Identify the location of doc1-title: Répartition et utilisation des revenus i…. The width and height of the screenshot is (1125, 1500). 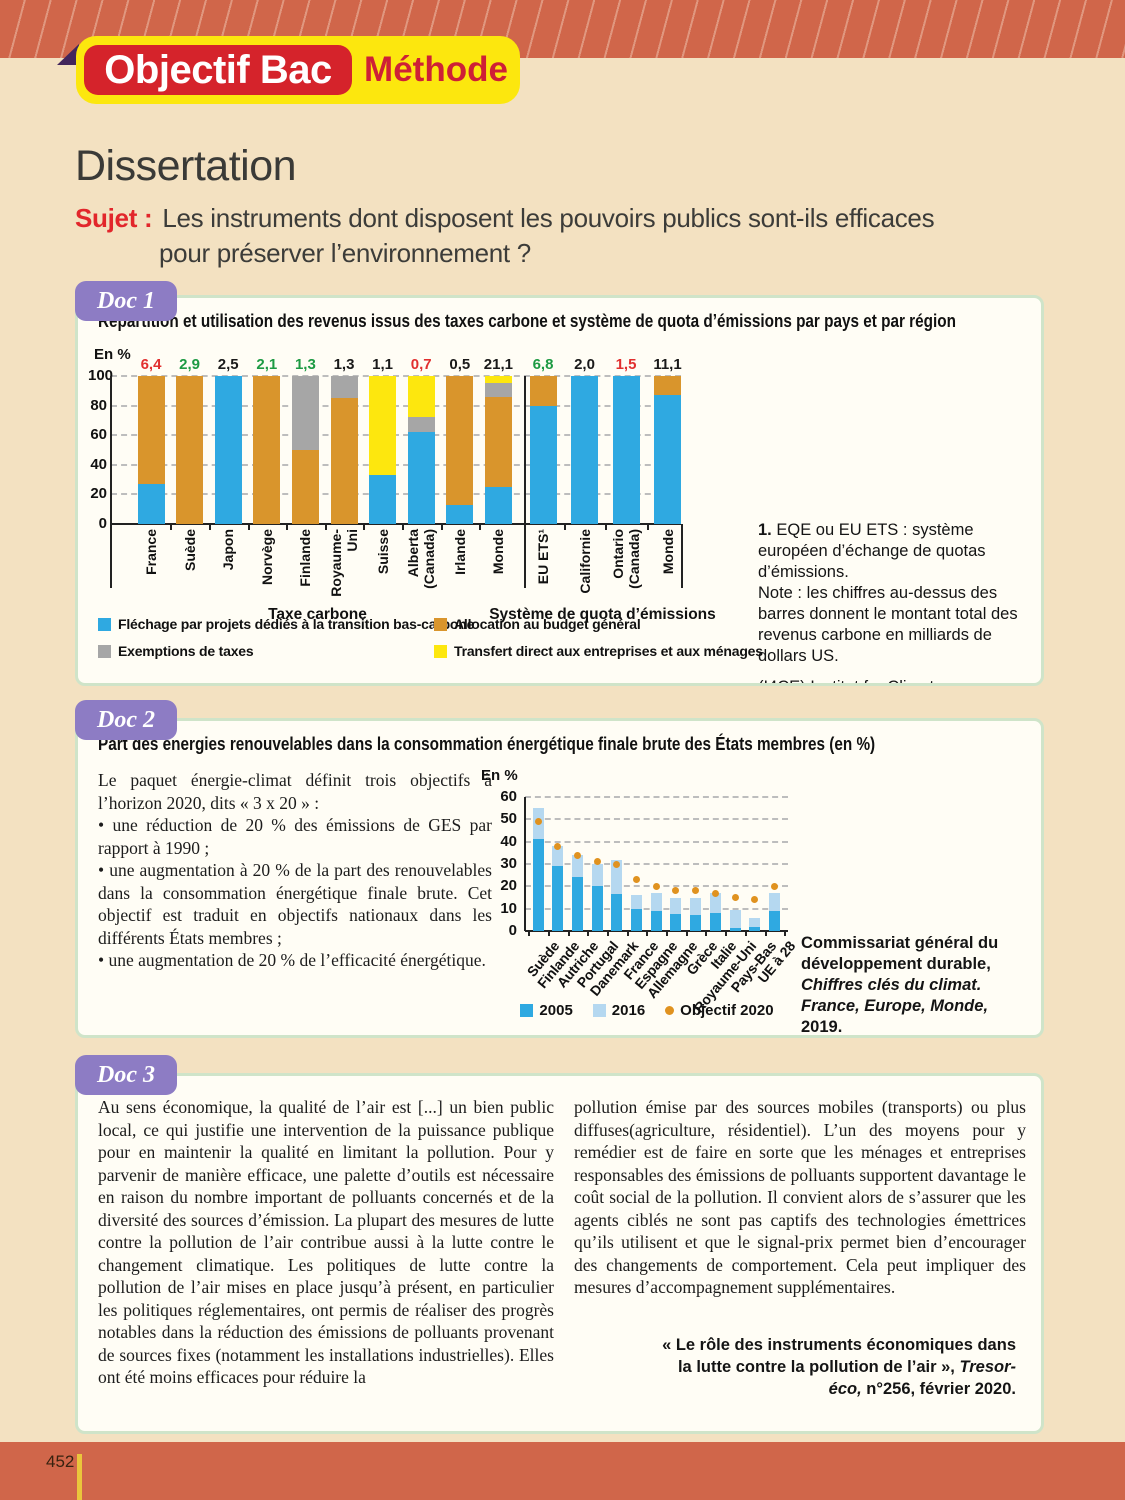
(527, 321).